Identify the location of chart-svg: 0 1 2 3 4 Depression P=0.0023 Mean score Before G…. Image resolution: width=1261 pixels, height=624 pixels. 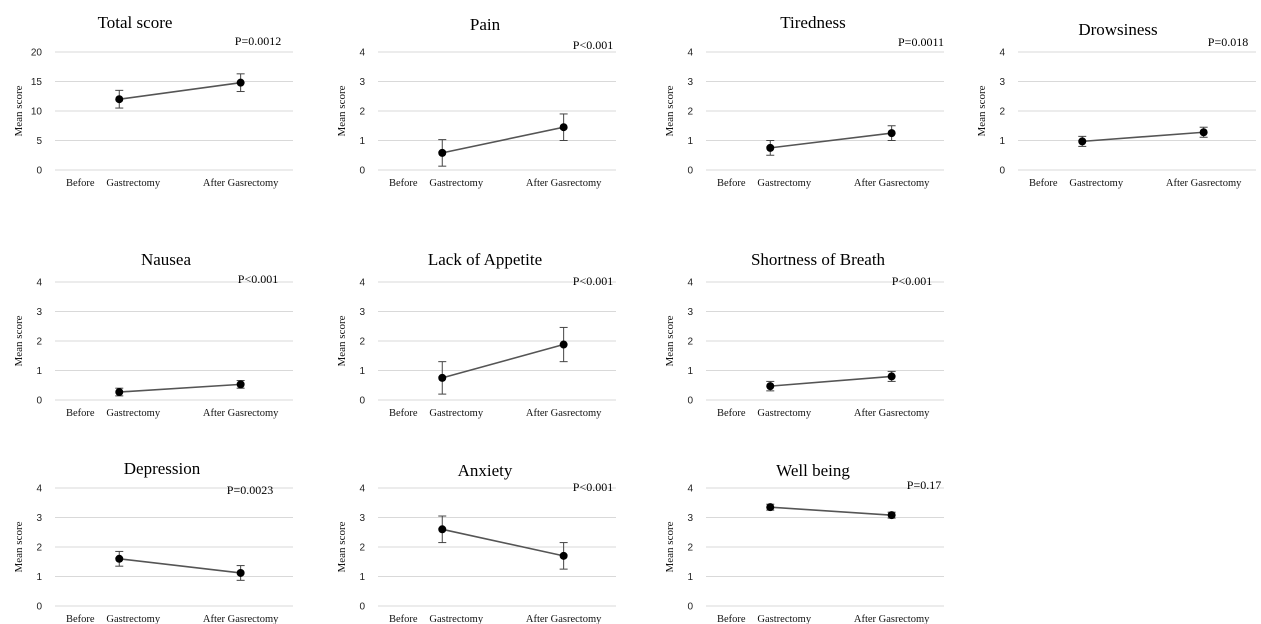
(153, 541).